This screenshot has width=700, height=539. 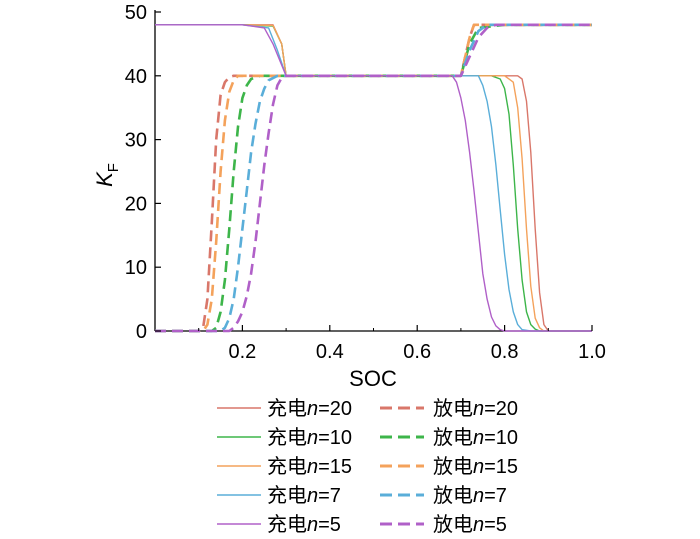 I want to click on legend-label-5: 充电n=15, so click(x=309, y=466).